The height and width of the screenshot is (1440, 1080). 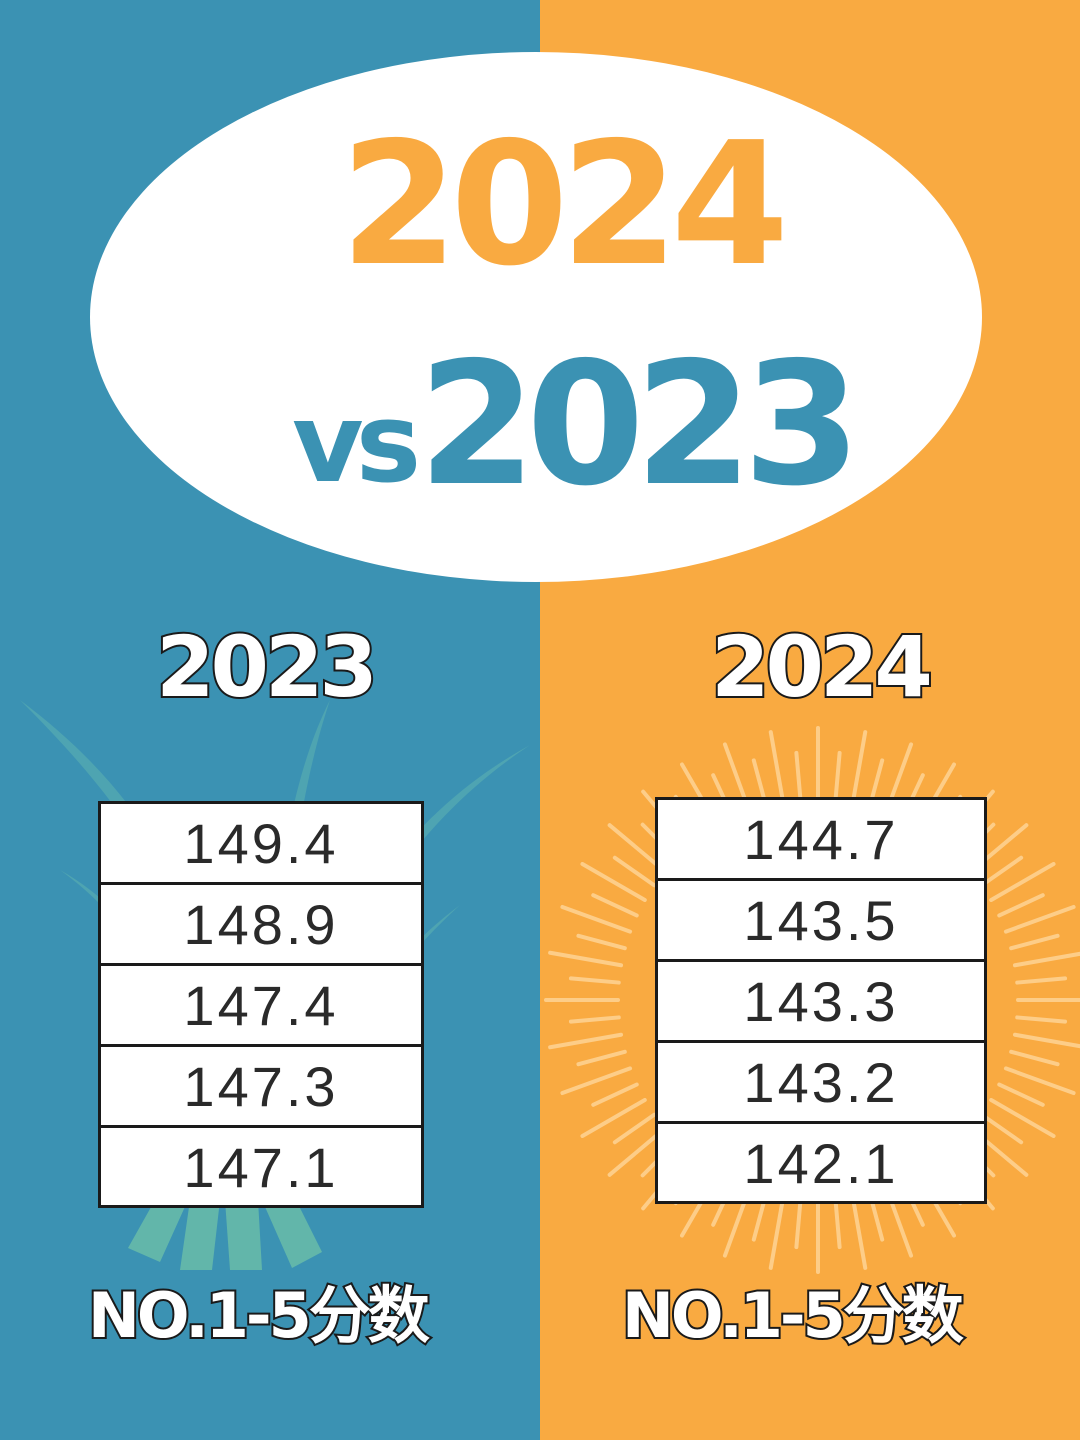 What do you see at coordinates (793, 1315) in the screenshot?
I see `right-caption: NO.1-5分数` at bounding box center [793, 1315].